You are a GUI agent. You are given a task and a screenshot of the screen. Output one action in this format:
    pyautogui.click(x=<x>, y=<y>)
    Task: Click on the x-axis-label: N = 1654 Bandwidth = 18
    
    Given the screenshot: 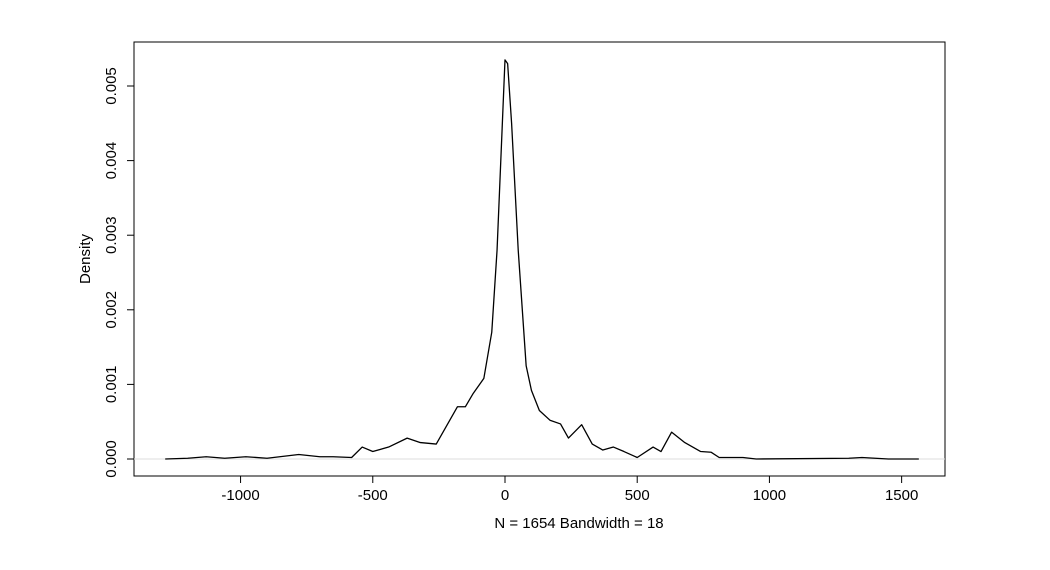 What is the action you would take?
    pyautogui.click(x=578, y=523)
    